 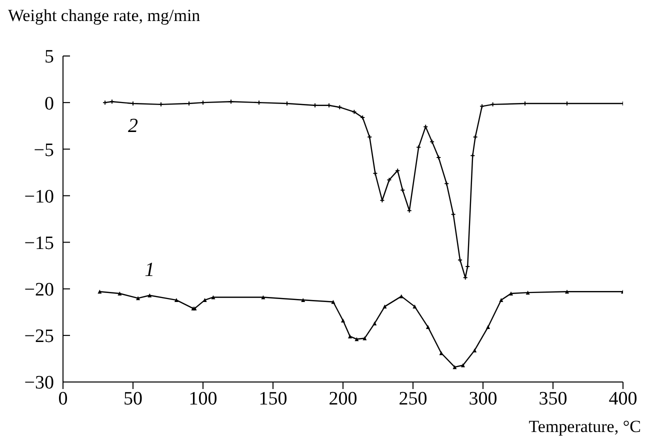 What do you see at coordinates (49, 57) in the screenshot?
I see `y-tick-label: 5` at bounding box center [49, 57].